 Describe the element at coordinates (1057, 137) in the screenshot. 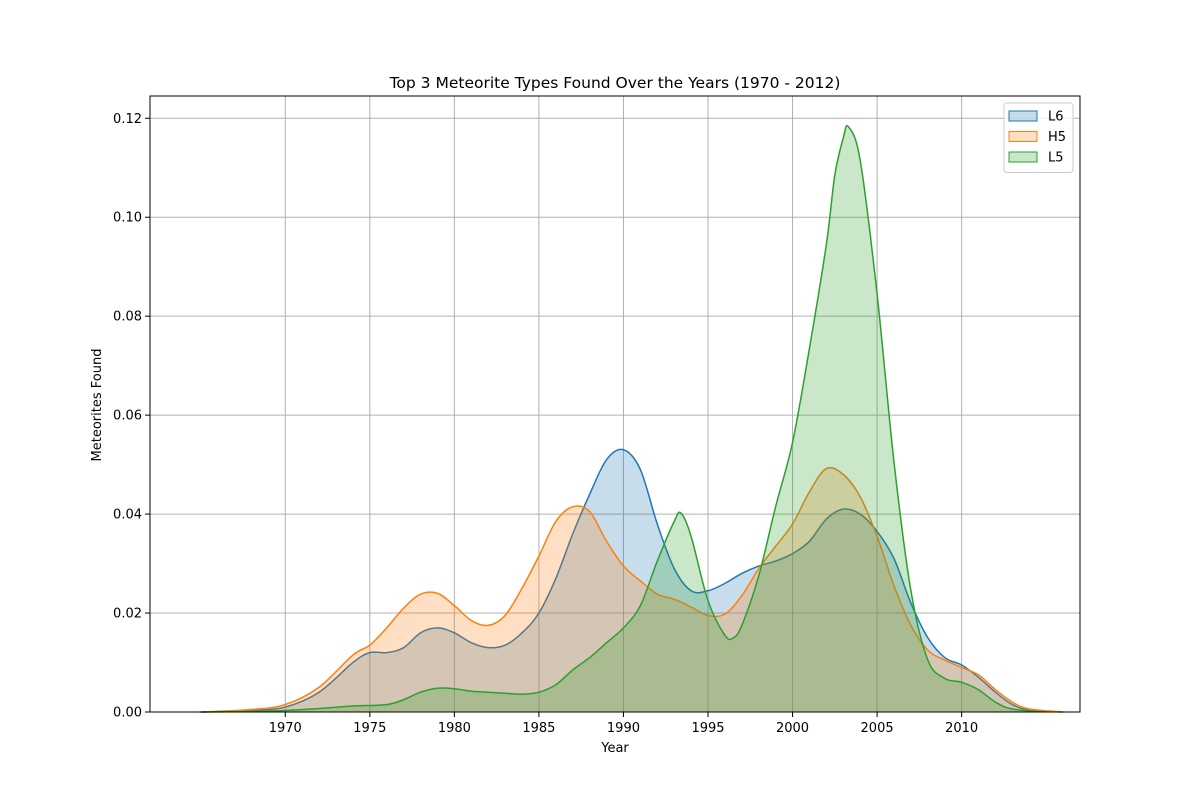

I see `legend-label-h5: H5` at that location.